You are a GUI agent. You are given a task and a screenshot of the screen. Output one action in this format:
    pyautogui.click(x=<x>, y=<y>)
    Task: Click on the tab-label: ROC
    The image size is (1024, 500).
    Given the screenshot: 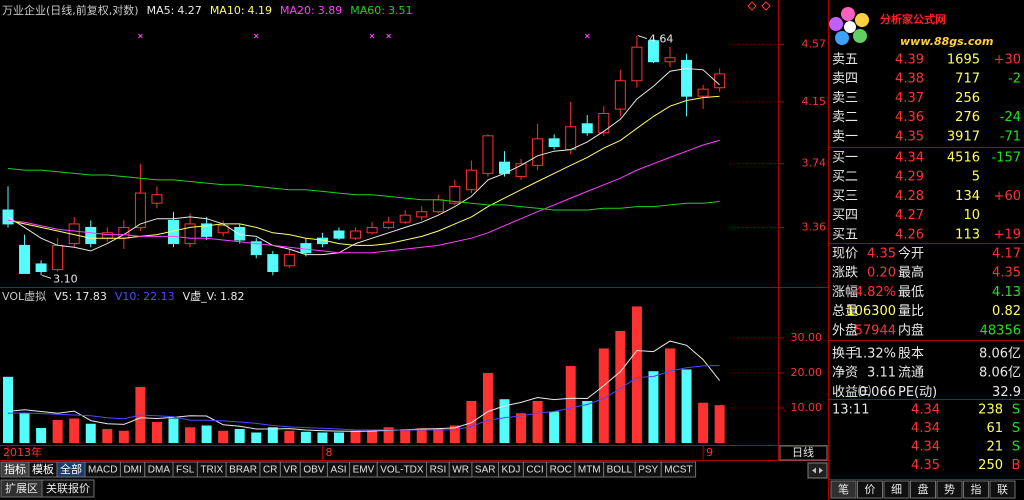 What is the action you would take?
    pyautogui.click(x=561, y=470)
    